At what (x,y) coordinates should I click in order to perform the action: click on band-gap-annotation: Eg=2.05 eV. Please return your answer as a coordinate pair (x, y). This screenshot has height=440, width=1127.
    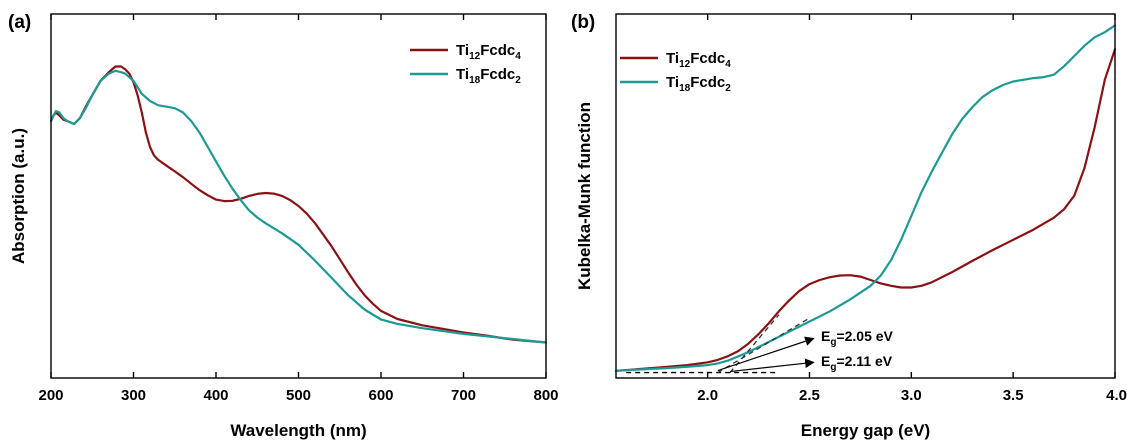
    Looking at the image, I should click on (857, 338).